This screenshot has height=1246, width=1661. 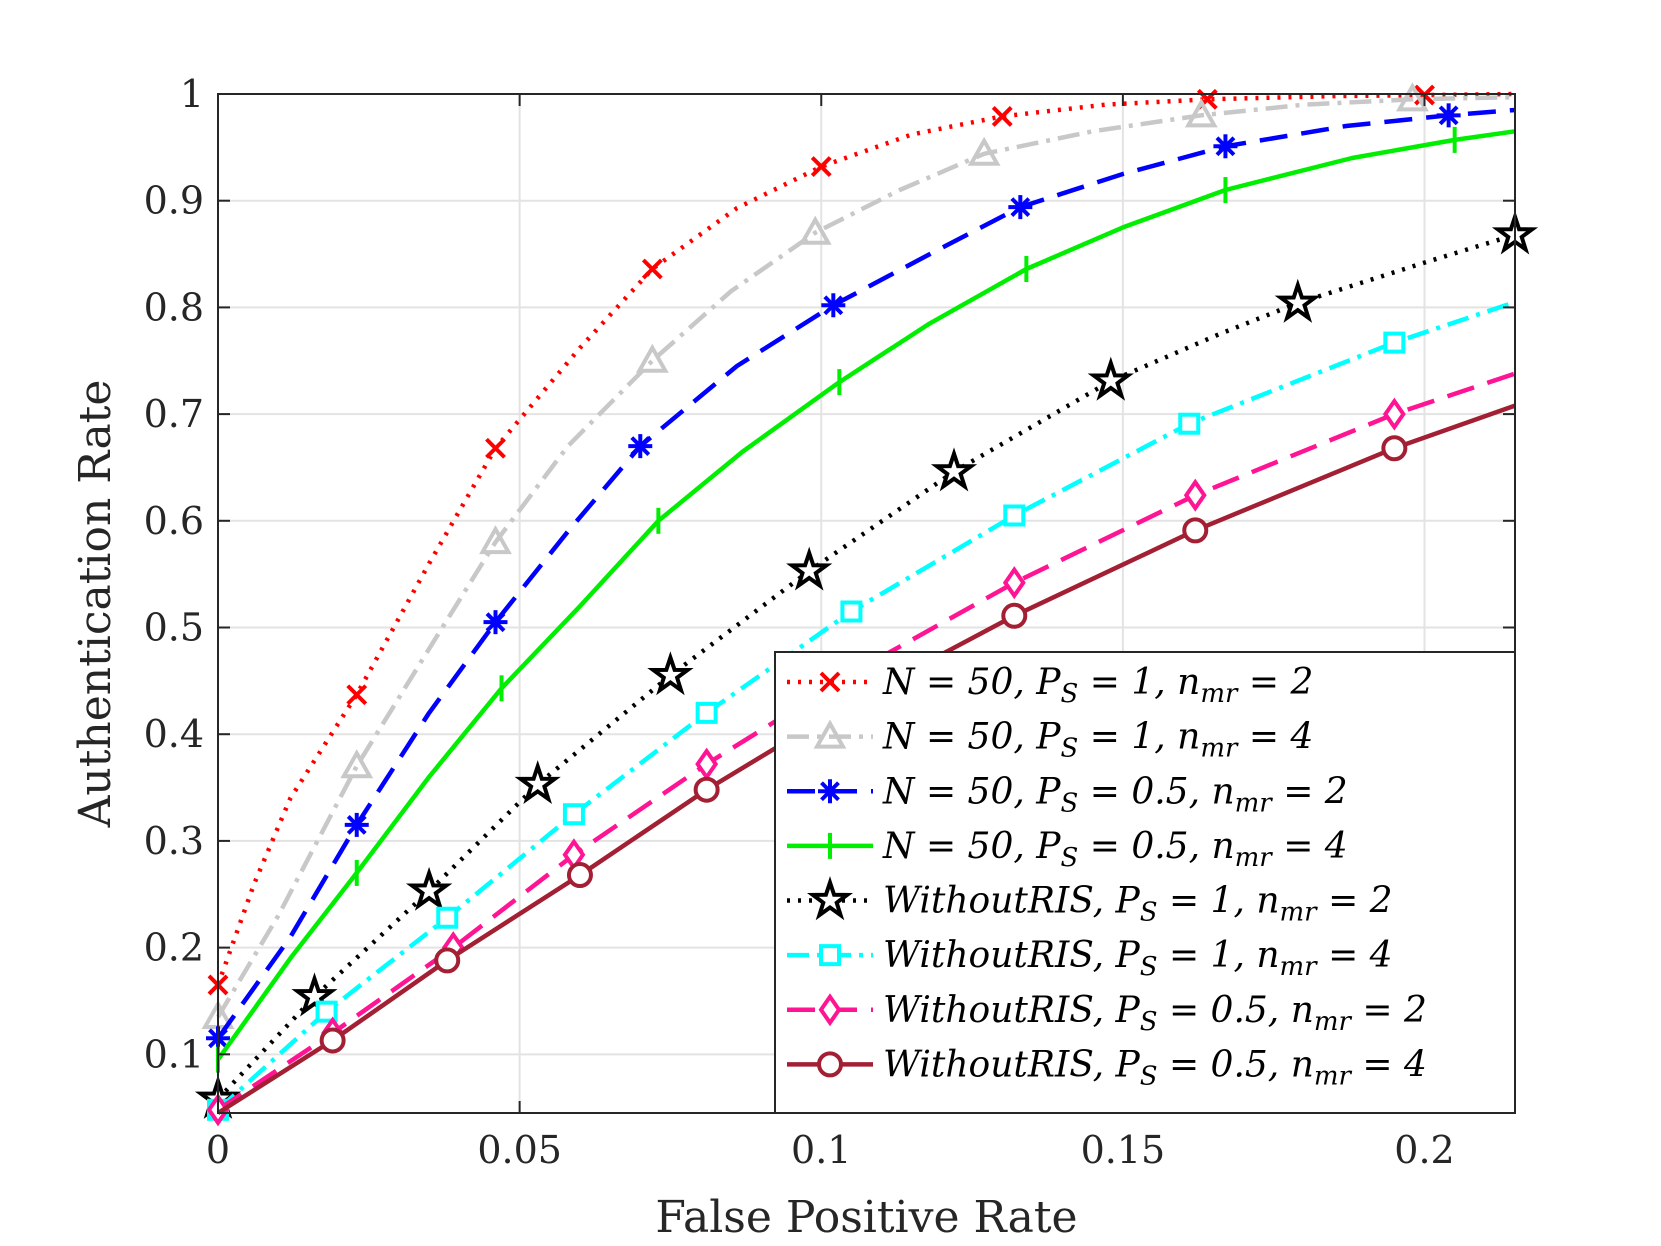 What do you see at coordinates (174, 841) in the screenshot?
I see `y-tick-label: 0.3` at bounding box center [174, 841].